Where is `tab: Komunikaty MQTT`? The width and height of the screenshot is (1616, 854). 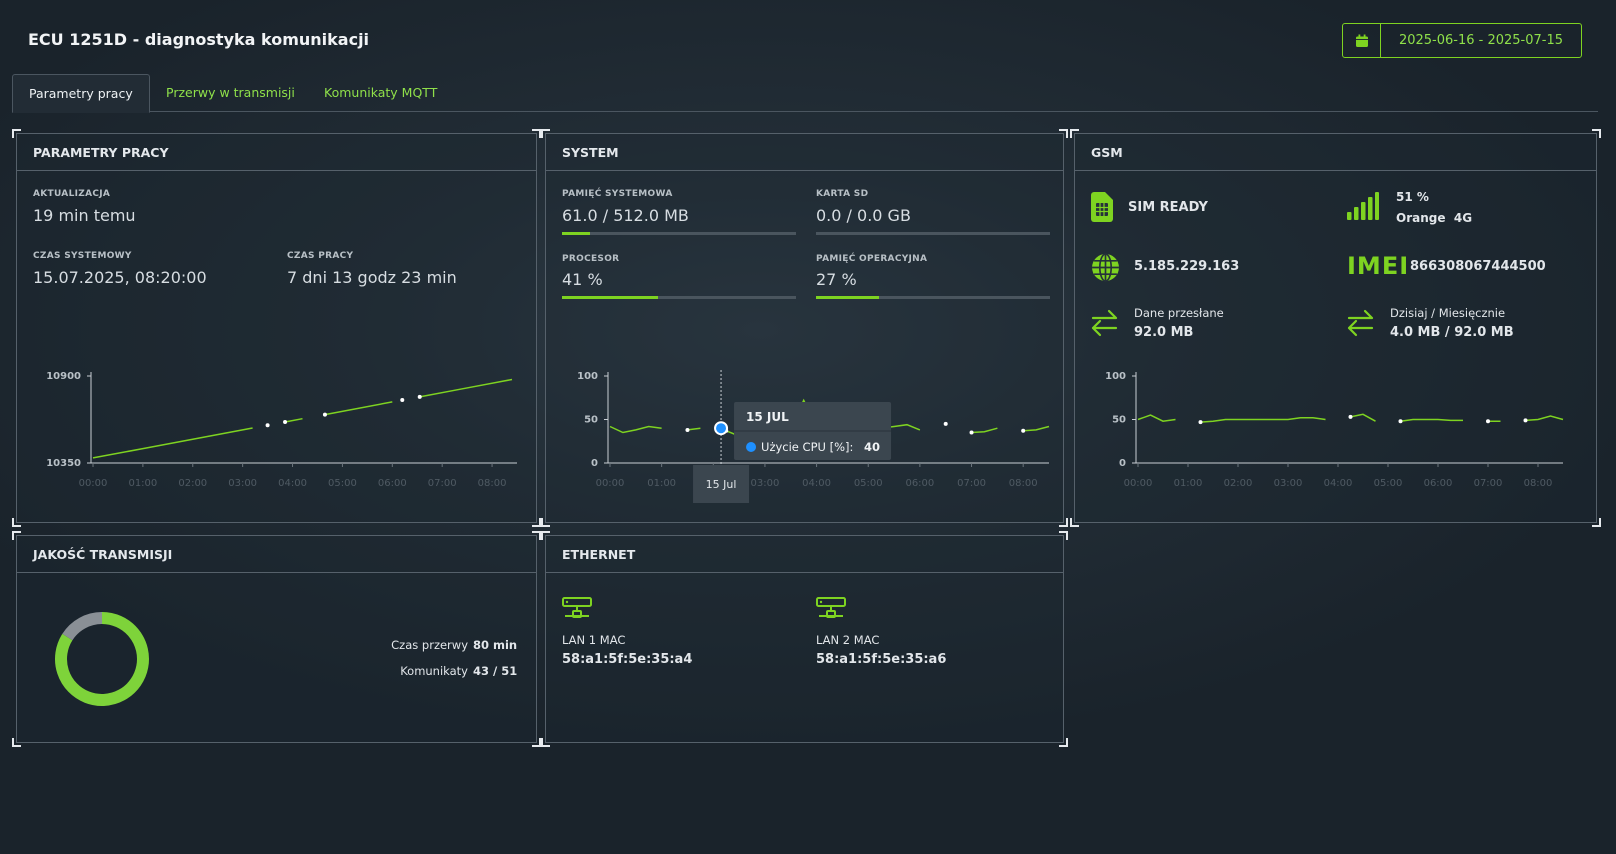 tab: Komunikaty MQTT is located at coordinates (381, 92).